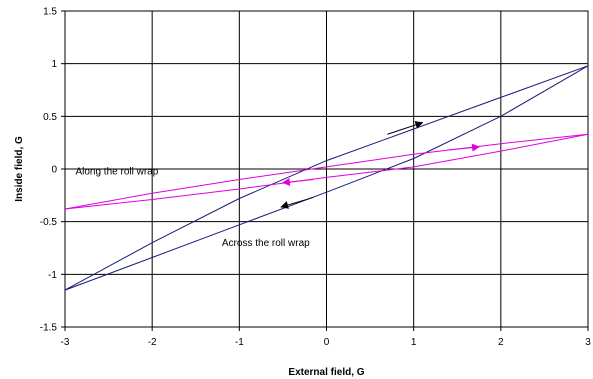  I want to click on annotation-2: Across the roll wrap, so click(266, 243).